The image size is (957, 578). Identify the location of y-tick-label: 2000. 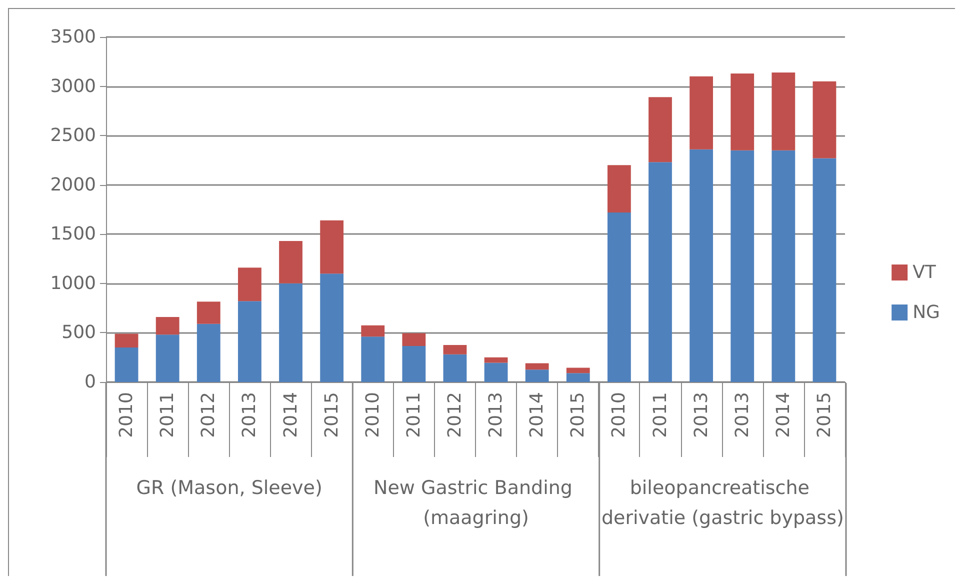
(73, 185).